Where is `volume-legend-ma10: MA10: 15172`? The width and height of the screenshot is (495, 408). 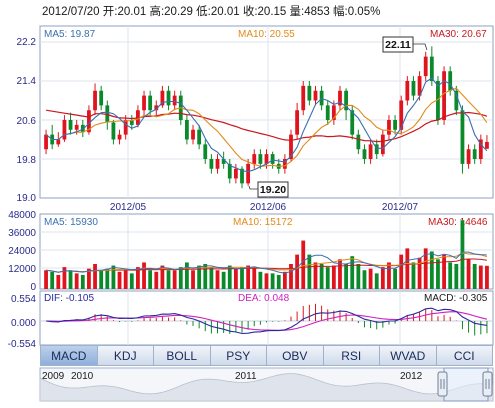 volume-legend-ma10: MA10: 15172 is located at coordinates (263, 222).